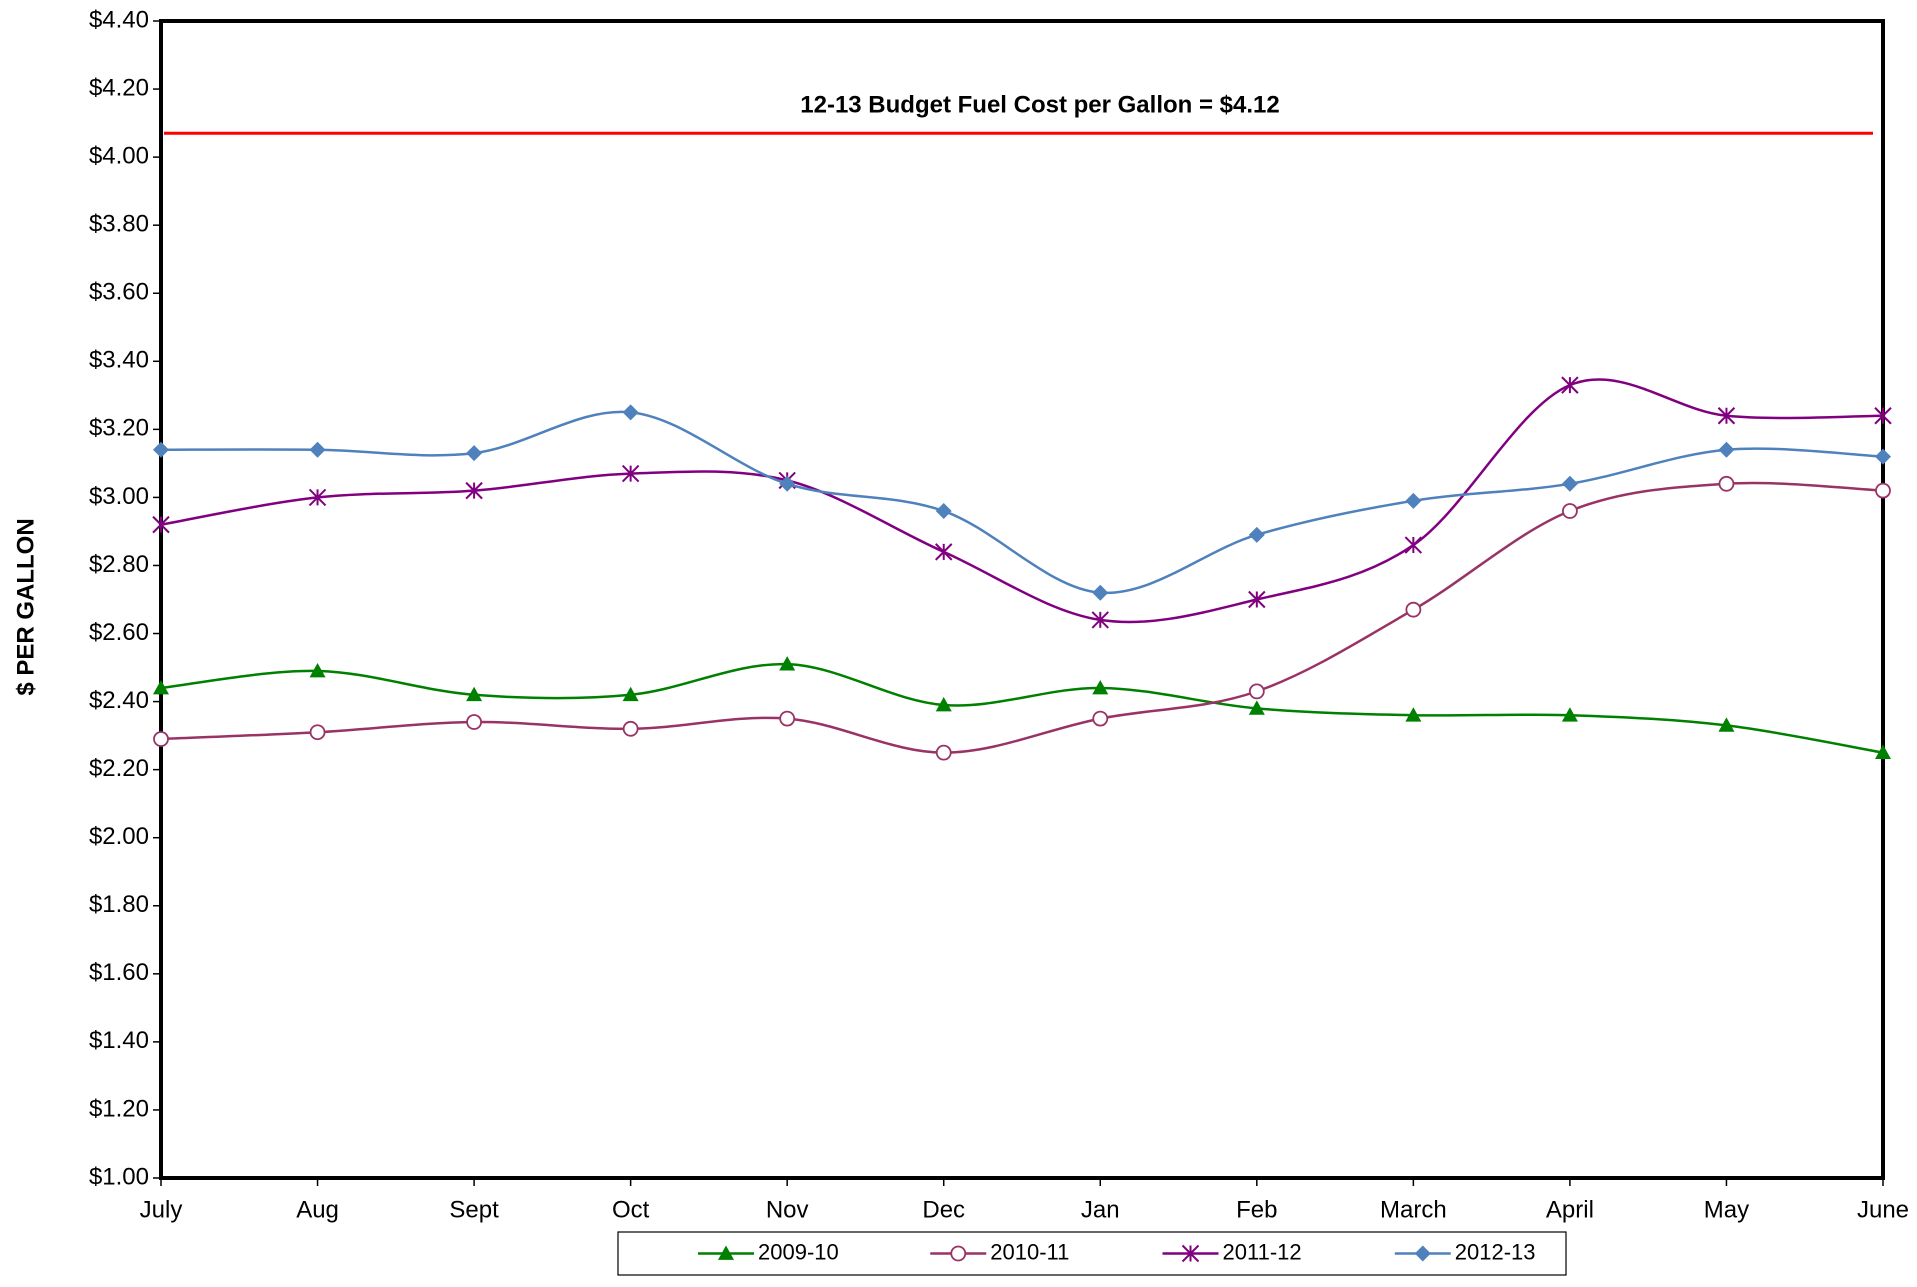 The height and width of the screenshot is (1287, 1917). Describe the element at coordinates (119, 972) in the screenshot. I see `y-tick-label: $1.60` at that location.